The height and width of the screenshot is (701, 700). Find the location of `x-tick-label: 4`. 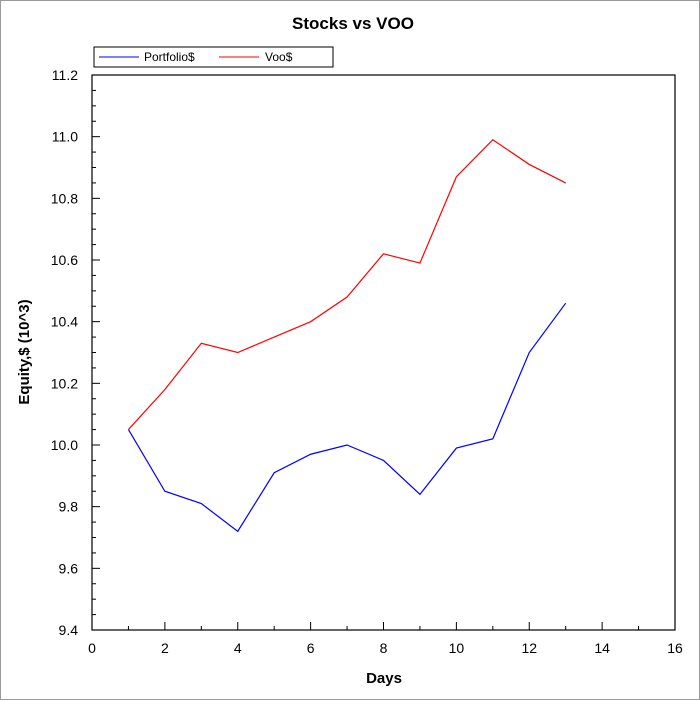

x-tick-label: 4 is located at coordinates (238, 648).